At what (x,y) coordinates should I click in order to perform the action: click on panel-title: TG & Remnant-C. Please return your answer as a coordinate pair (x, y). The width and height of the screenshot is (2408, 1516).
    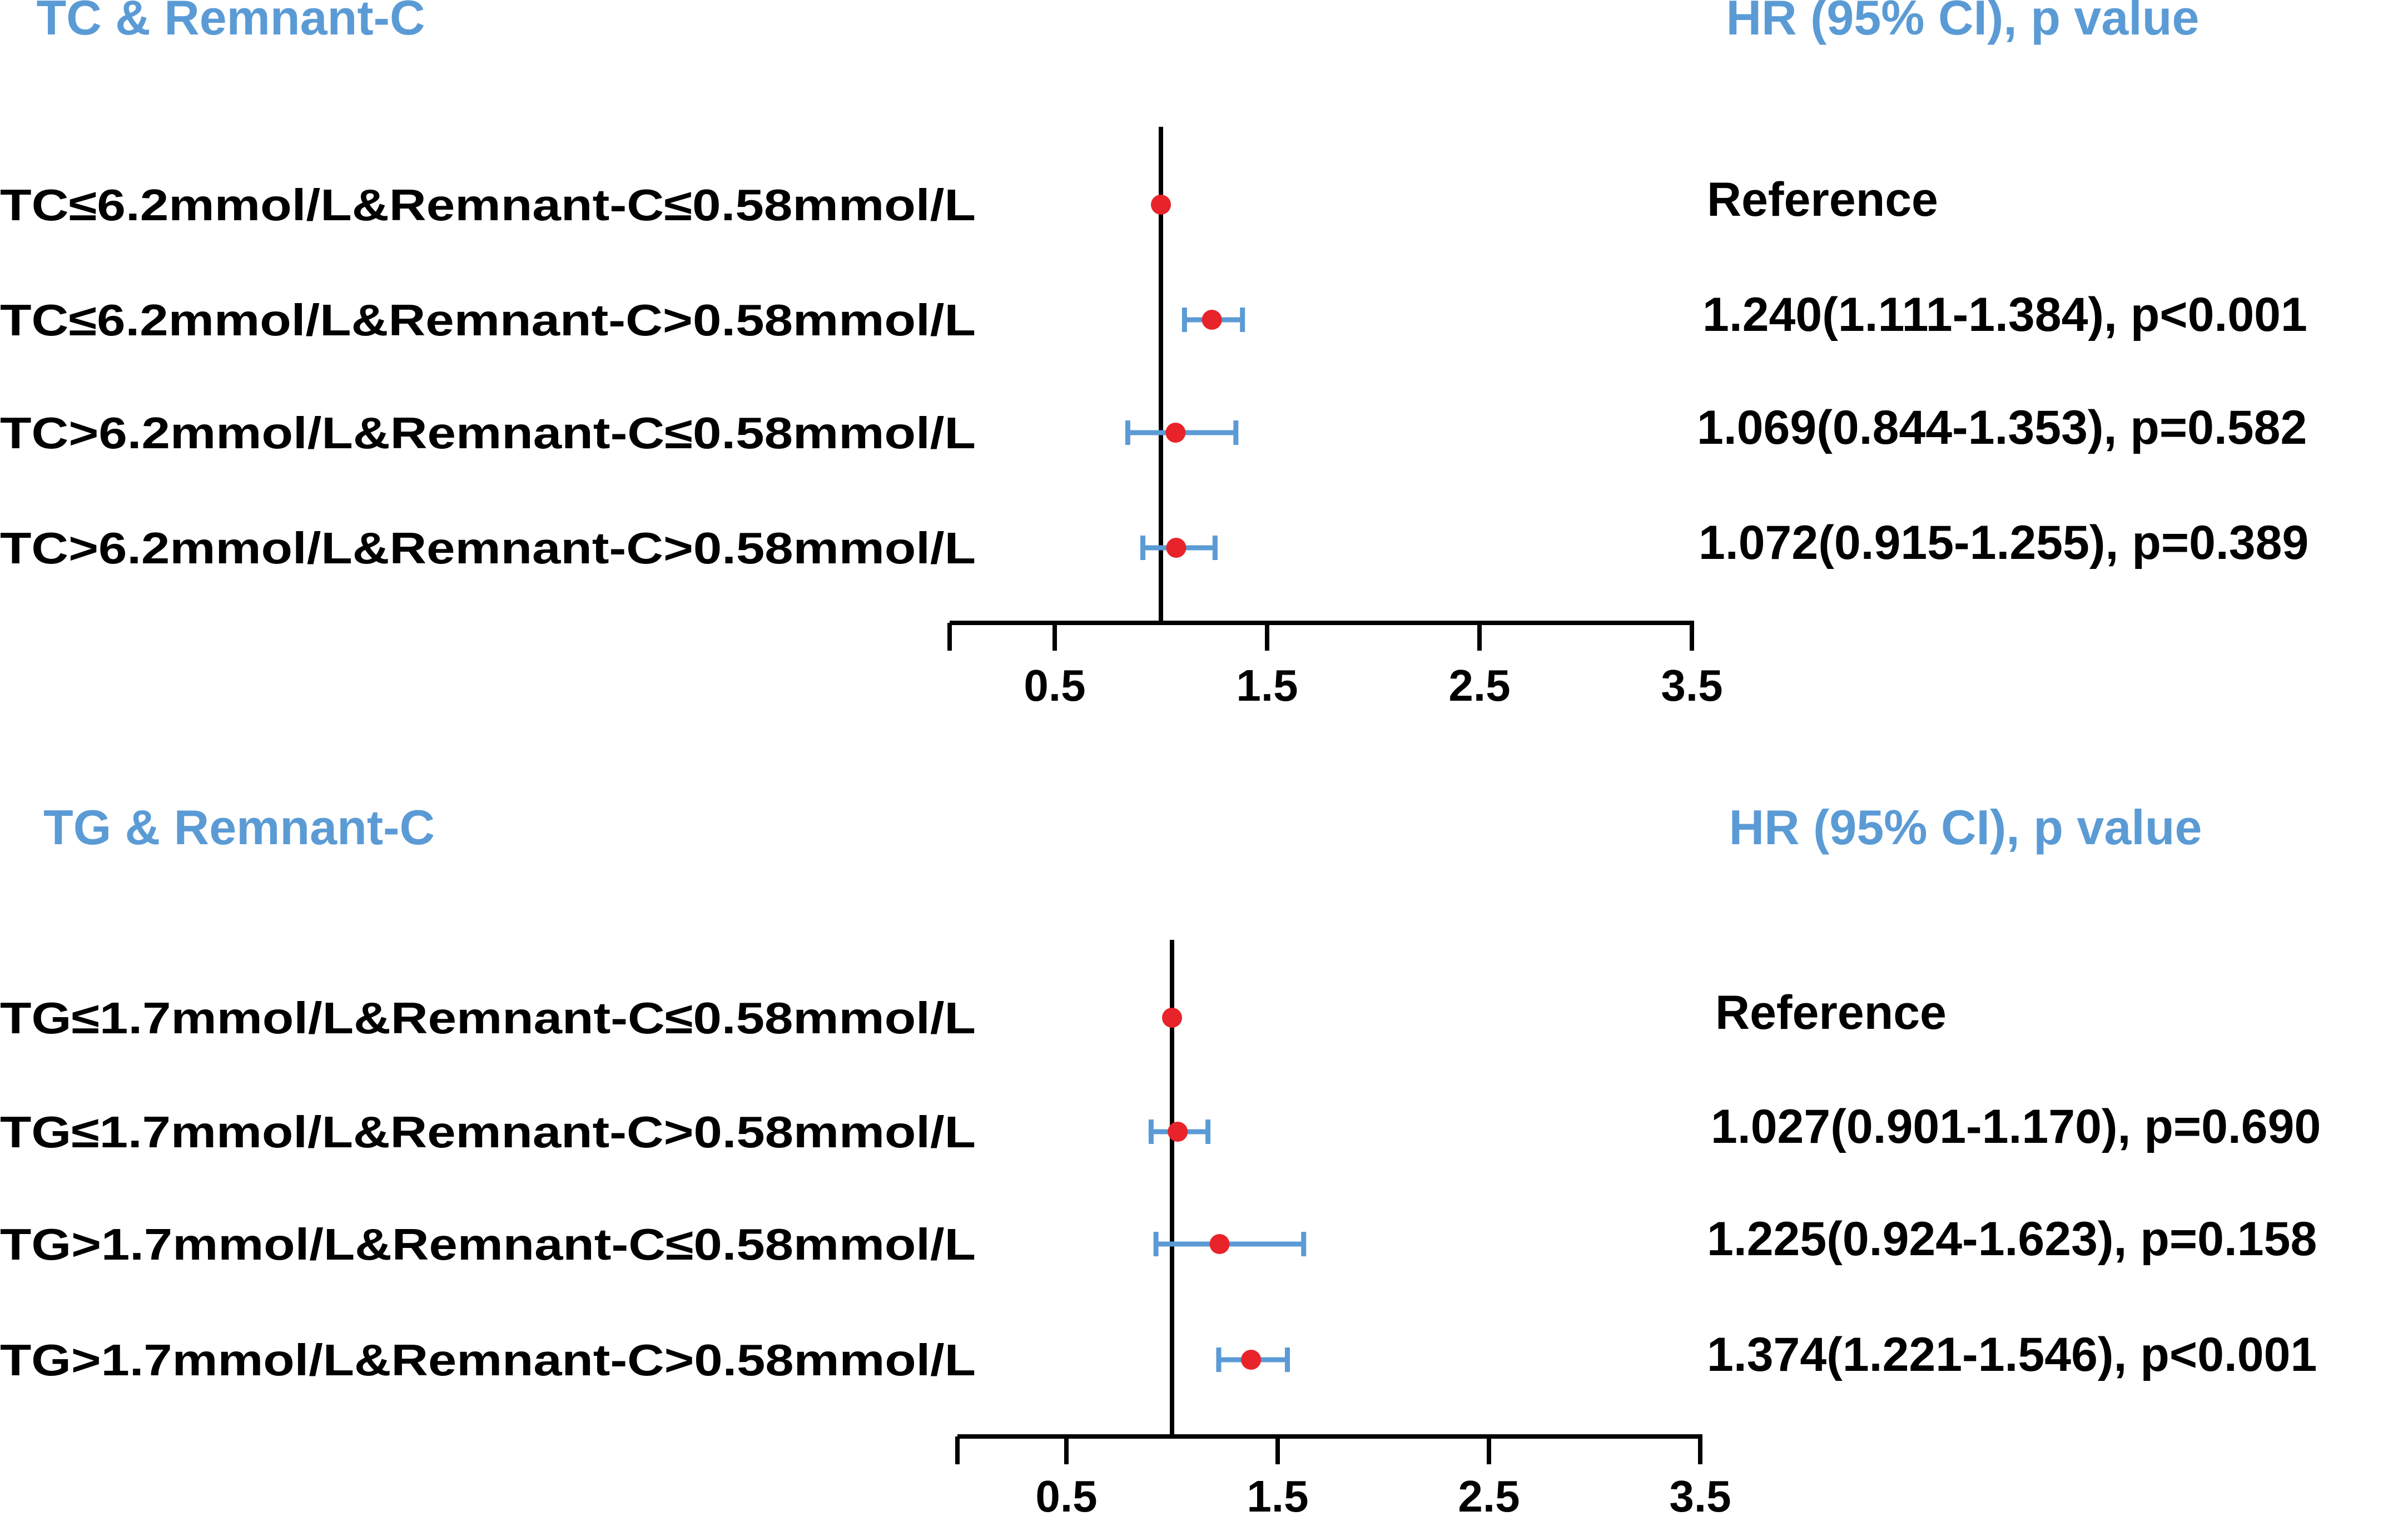
    Looking at the image, I should click on (239, 827).